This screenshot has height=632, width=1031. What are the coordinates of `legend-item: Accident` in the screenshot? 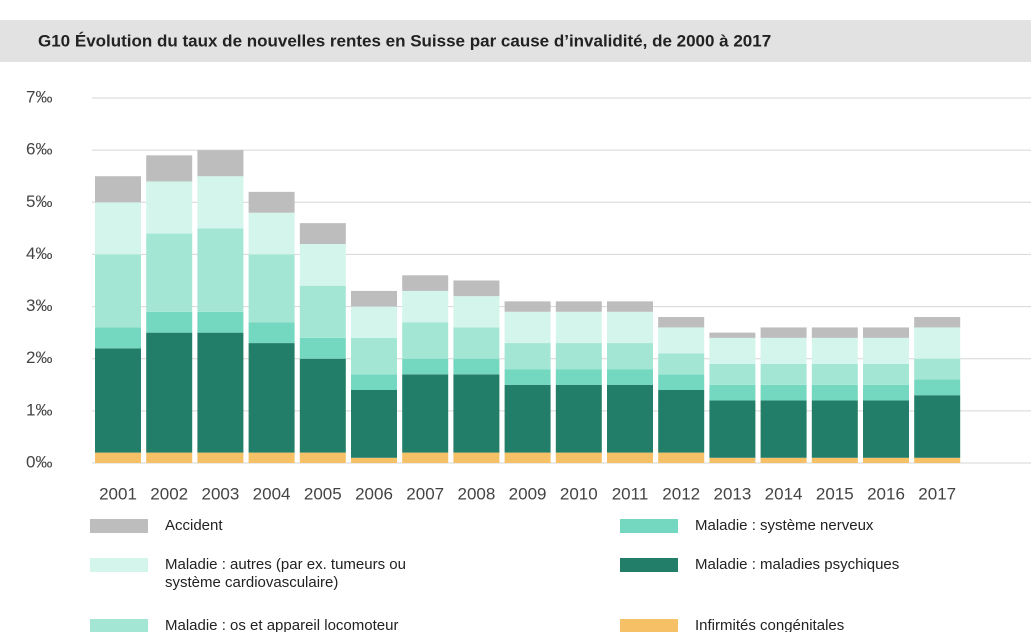 It's located at (156, 526).